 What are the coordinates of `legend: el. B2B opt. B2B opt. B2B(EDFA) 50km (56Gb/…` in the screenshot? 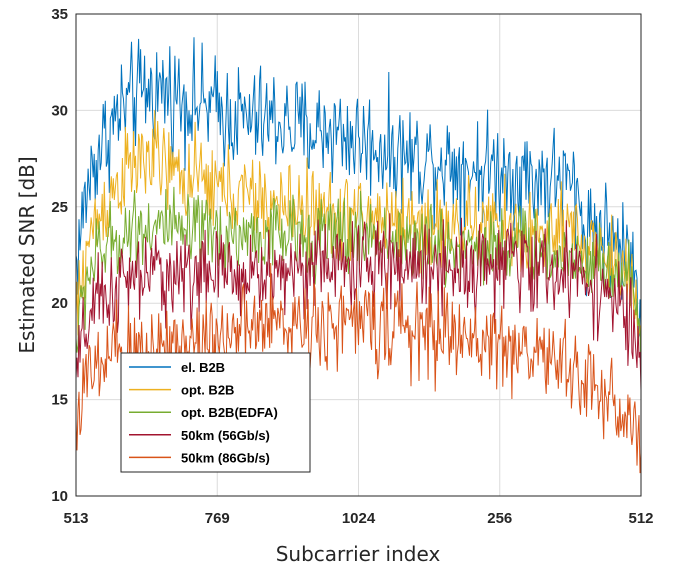 It's located at (215, 412).